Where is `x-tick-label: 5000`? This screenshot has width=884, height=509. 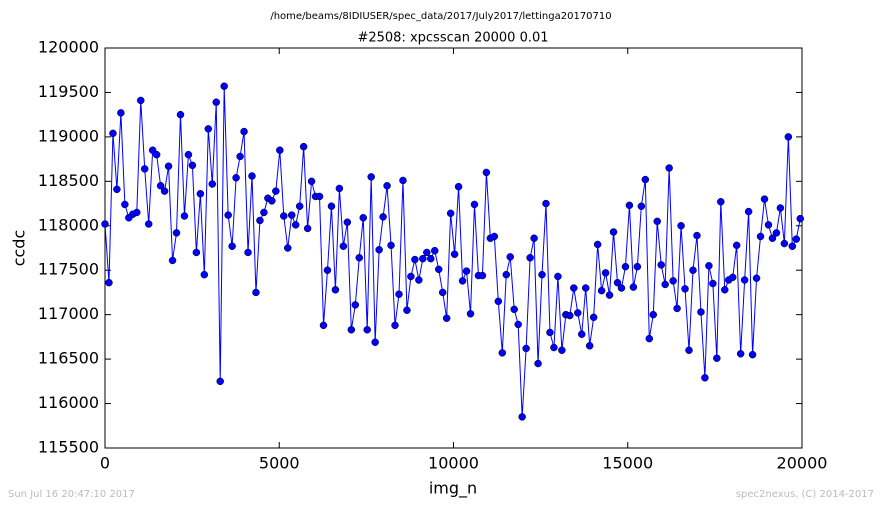
x-tick-label: 5000 is located at coordinates (279, 463).